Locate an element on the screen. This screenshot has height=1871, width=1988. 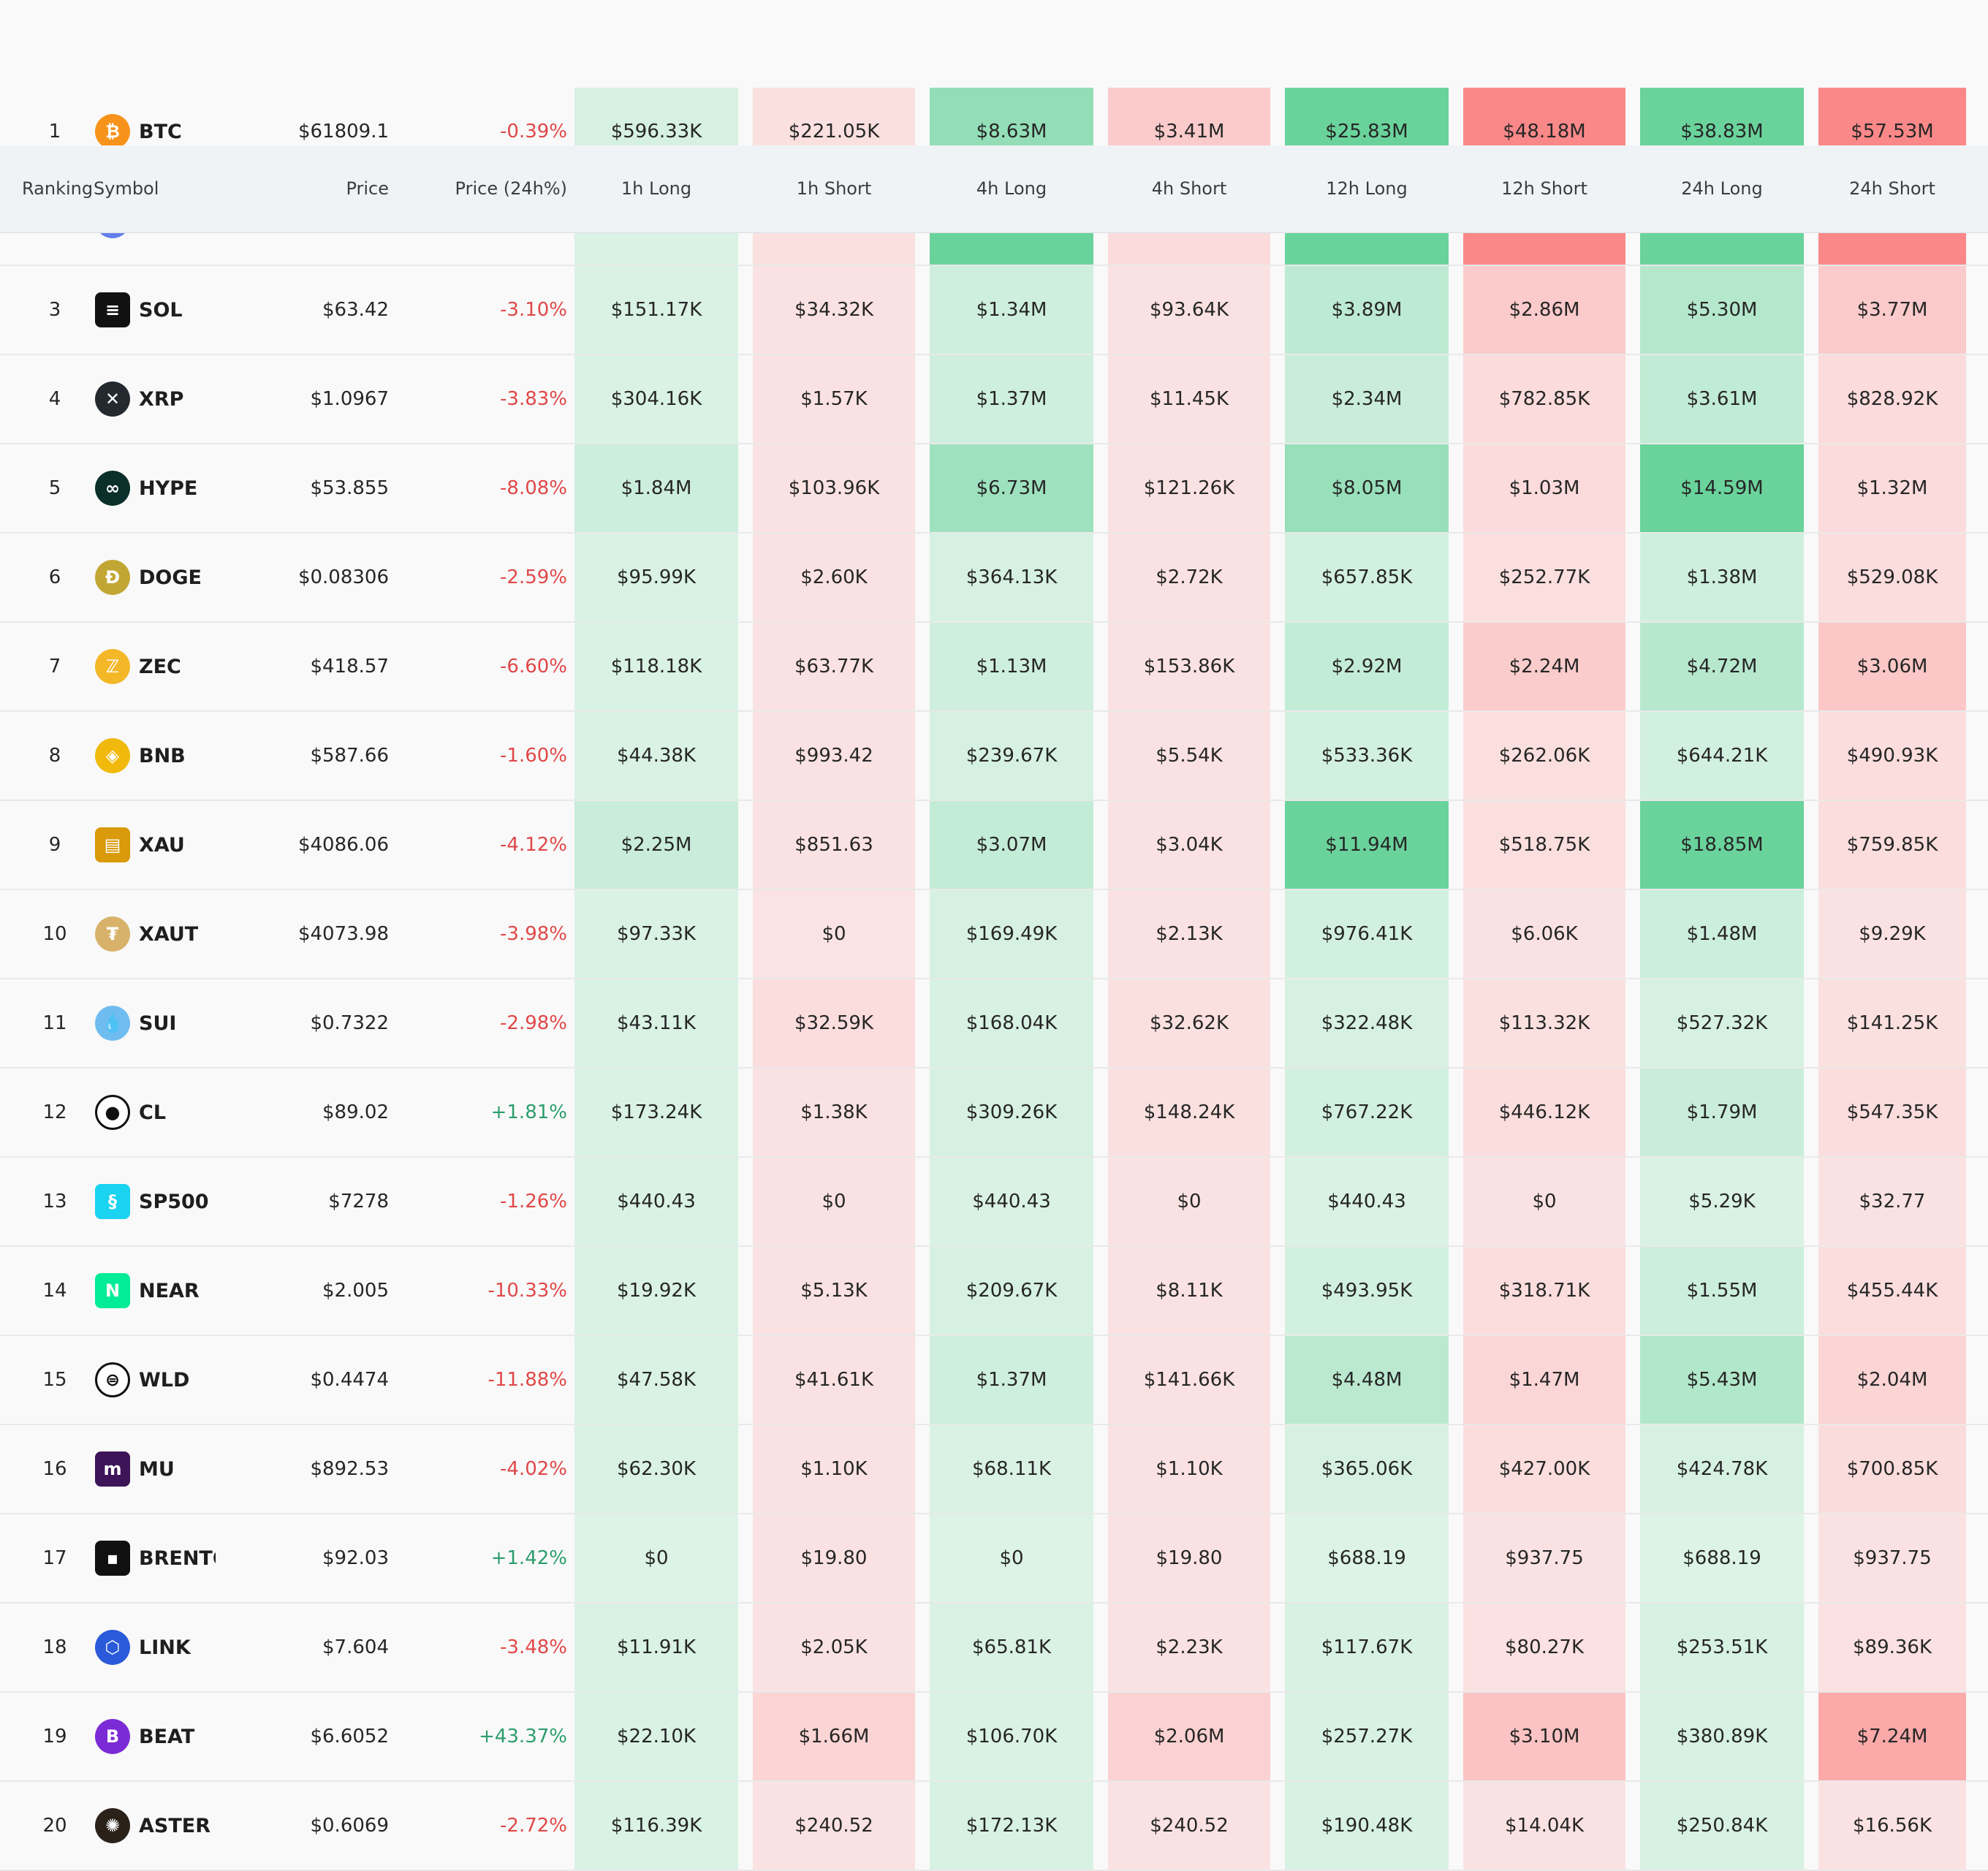
cell-4h-short: $32.62K is located at coordinates (1189, 1023).